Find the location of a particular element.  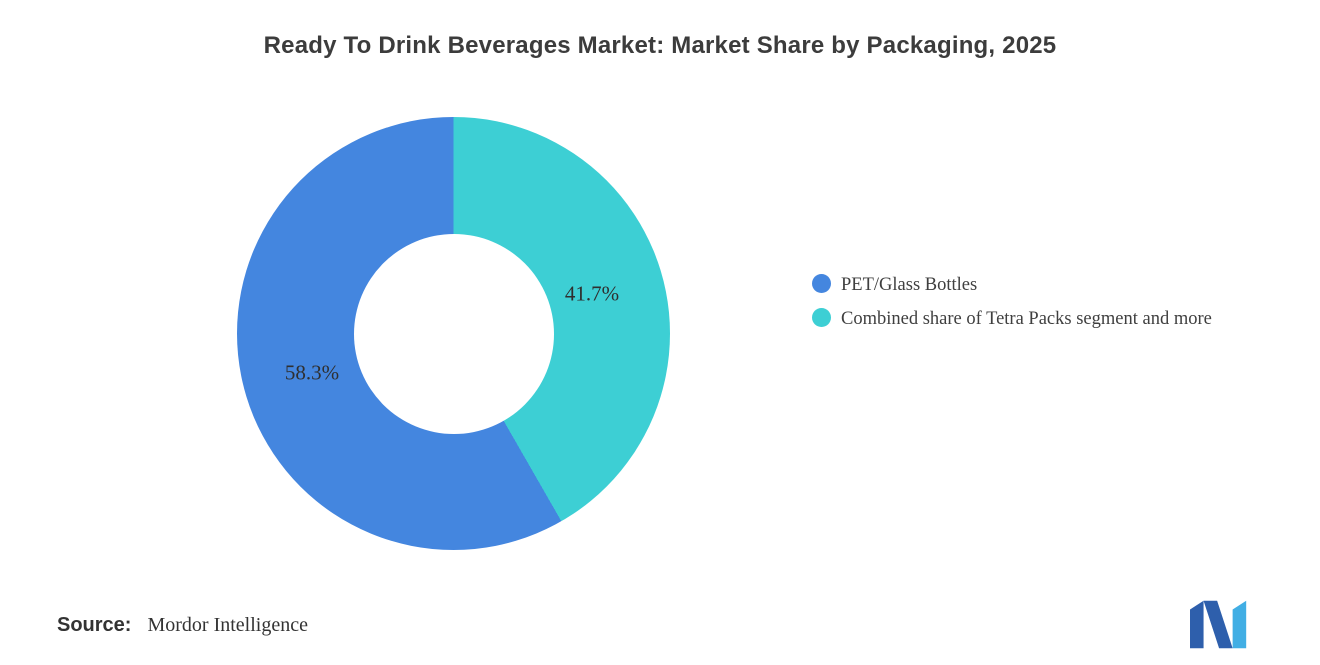

mordor-intelligence-logo is located at coordinates (1218, 624).